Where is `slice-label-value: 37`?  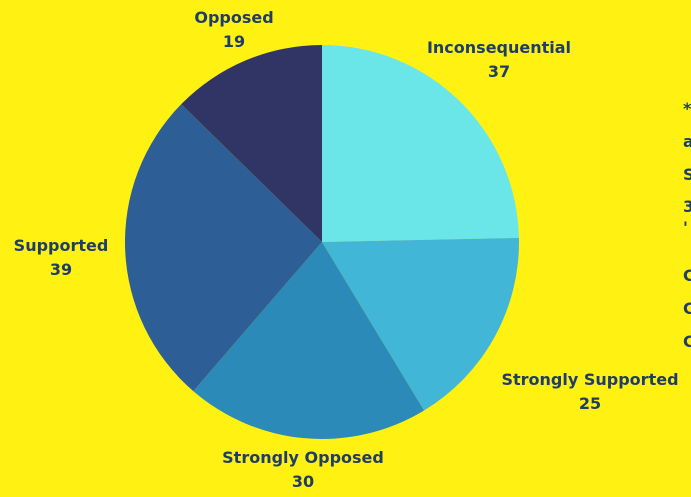
slice-label-value: 37 is located at coordinates (499, 71).